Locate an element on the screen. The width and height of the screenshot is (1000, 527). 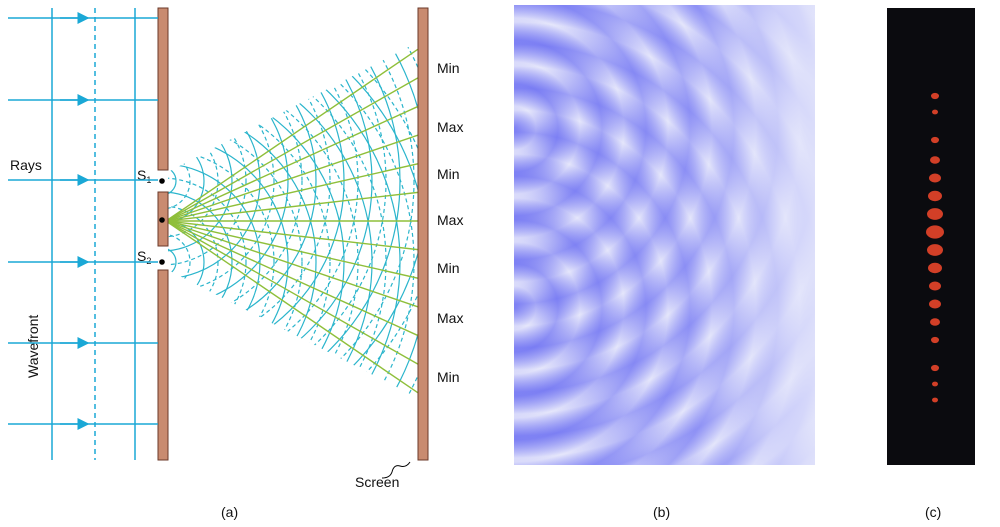
caption: (b) is located at coordinates (661, 512).